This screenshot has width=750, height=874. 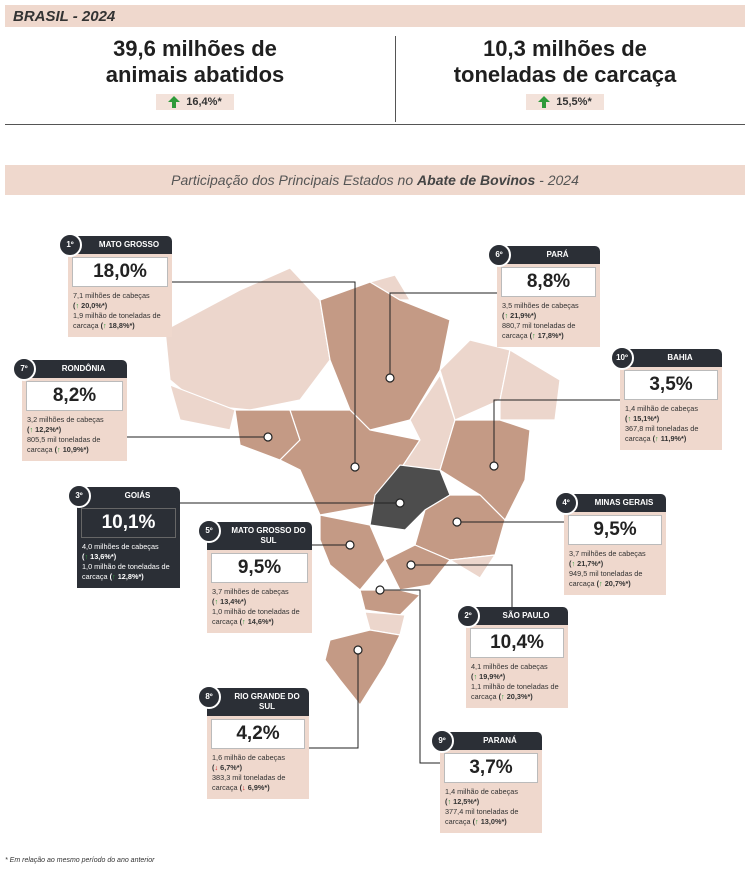 I want to click on tonnage: 367,8 mil toneladas de carcaça, so click(x=662, y=433).